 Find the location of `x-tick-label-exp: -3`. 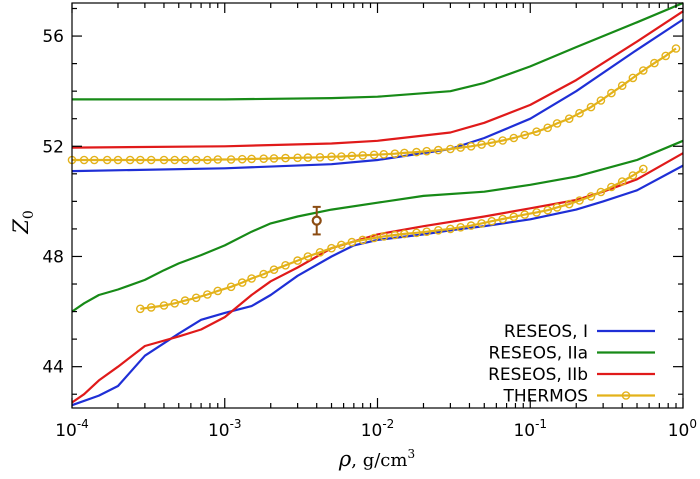

x-tick-label-exp: -3 is located at coordinates (236, 424).